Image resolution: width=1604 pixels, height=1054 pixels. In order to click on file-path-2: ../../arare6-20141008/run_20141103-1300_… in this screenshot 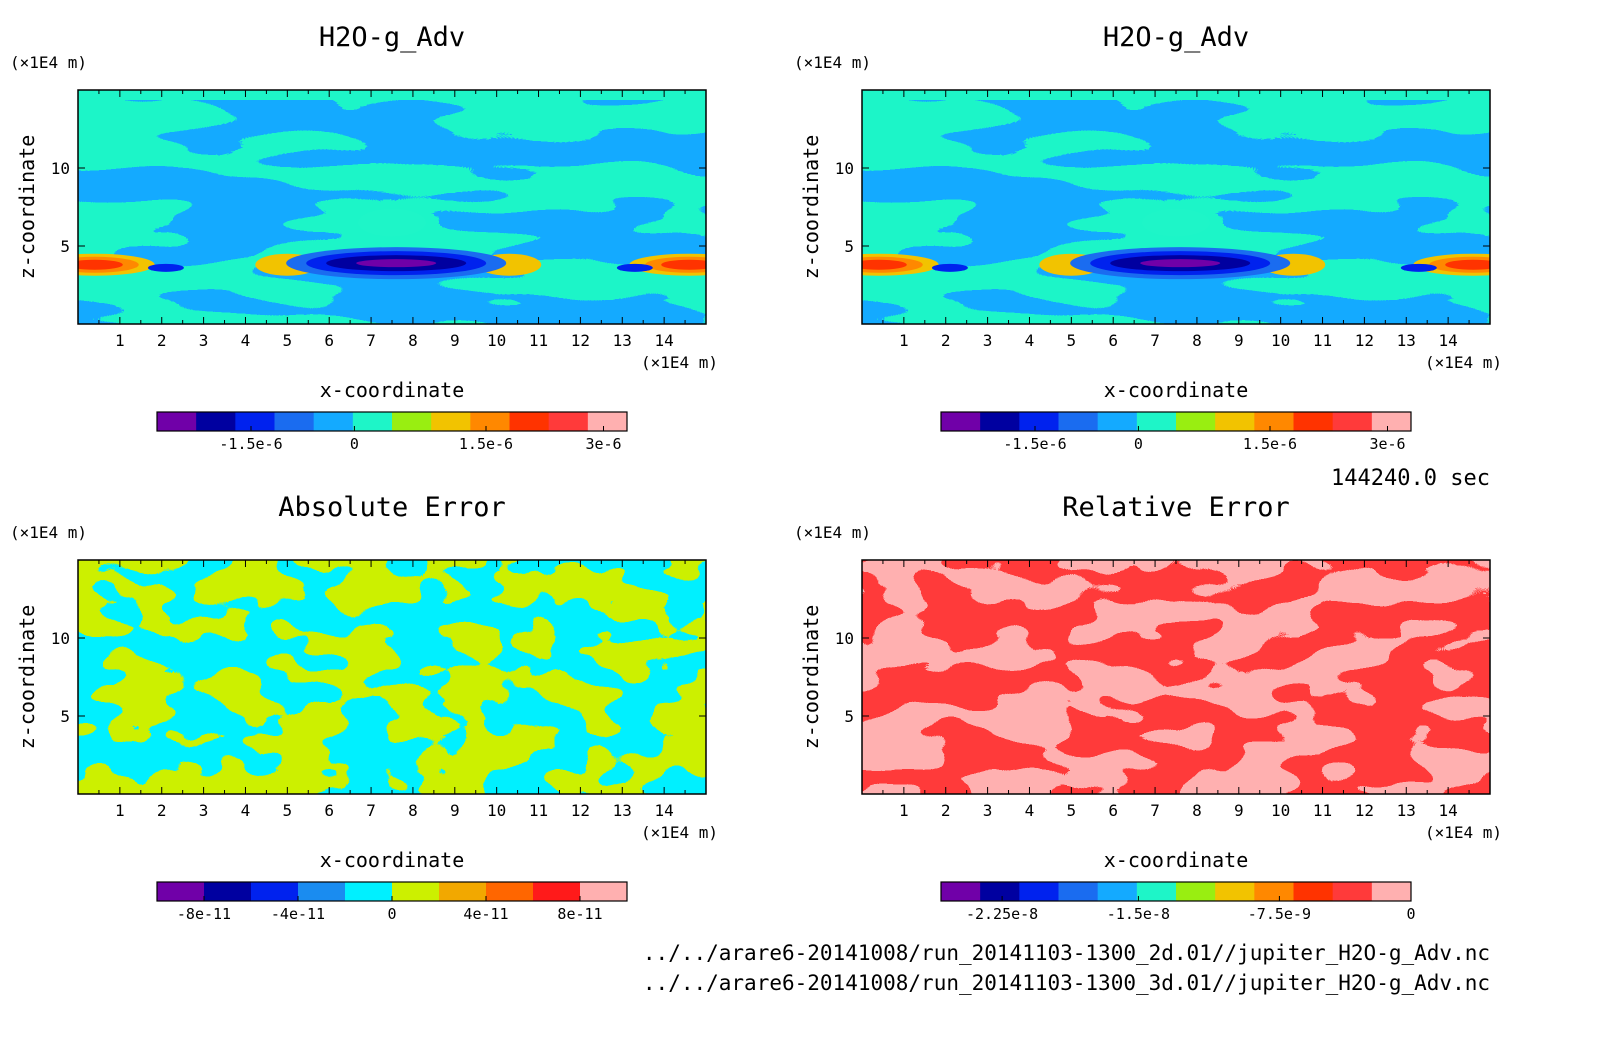, I will do `click(1066, 983)`.